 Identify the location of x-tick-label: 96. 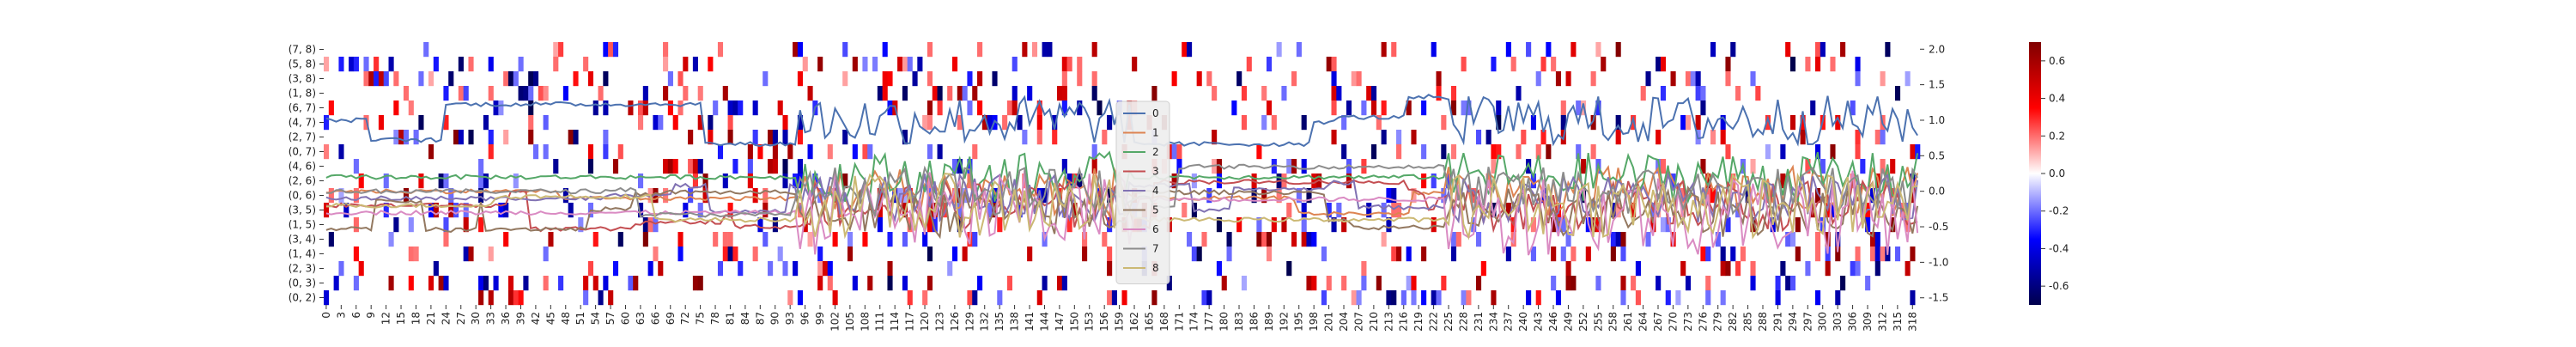
(805, 318).